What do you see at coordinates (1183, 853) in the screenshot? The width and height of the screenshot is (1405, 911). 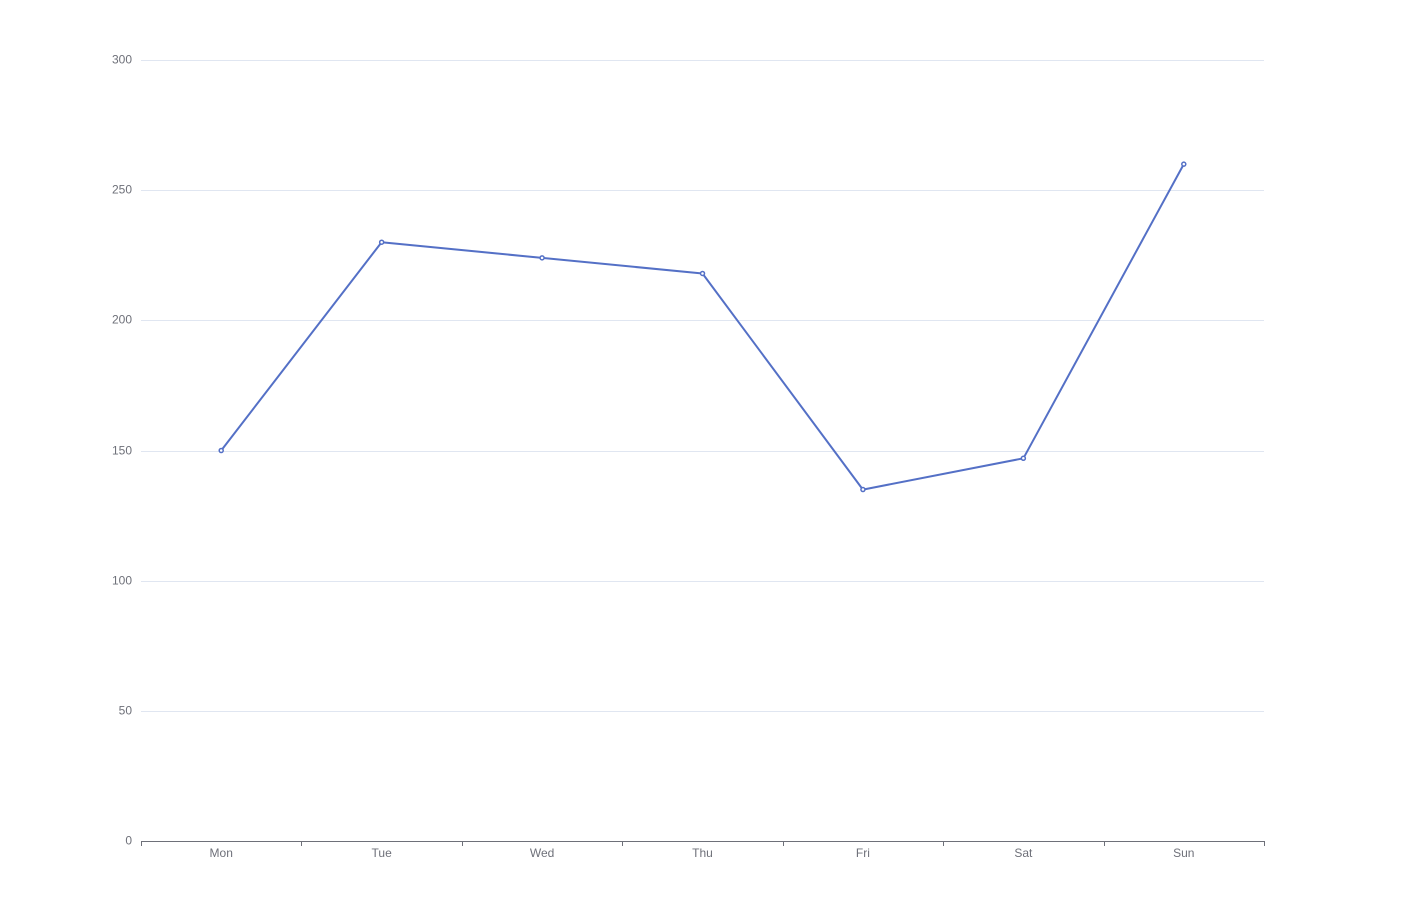 I see `x-tick-label: Sun` at bounding box center [1183, 853].